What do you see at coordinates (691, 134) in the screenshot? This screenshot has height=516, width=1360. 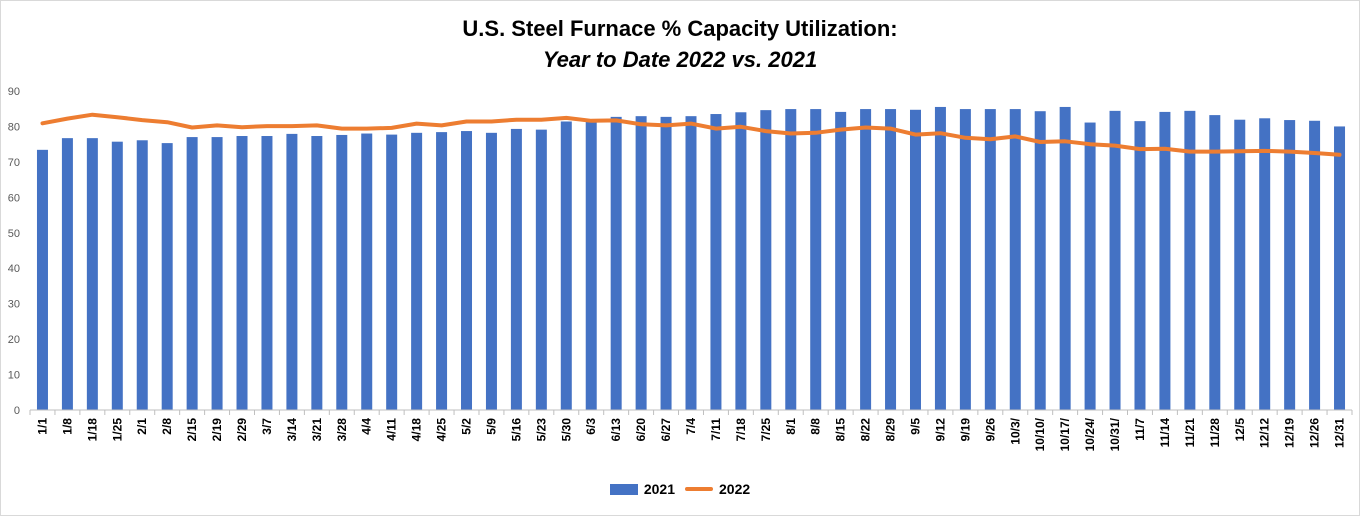 I see `line-2022` at bounding box center [691, 134].